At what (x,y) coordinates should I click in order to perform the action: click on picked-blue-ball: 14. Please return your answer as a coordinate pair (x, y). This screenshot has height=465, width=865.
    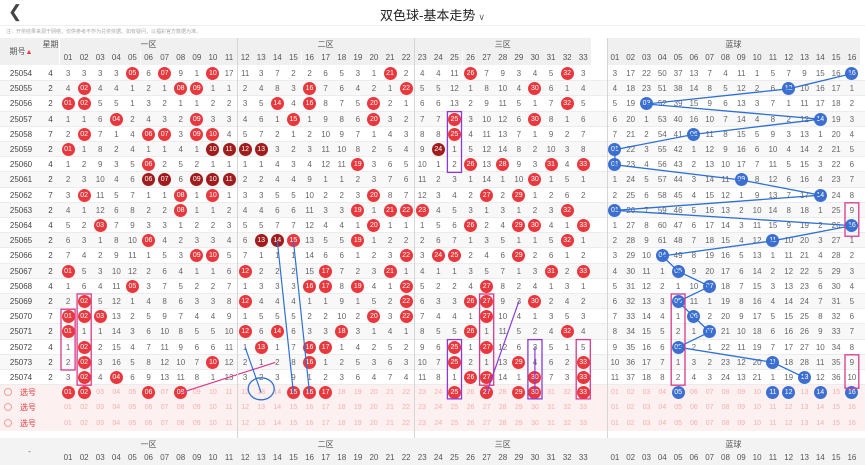
    Looking at the image, I should click on (820, 393).